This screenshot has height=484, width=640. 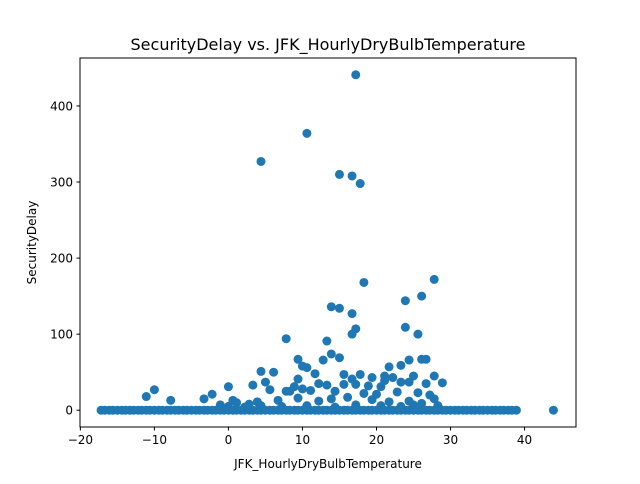 I want to click on y-tick-label: 400, so click(x=61, y=106).